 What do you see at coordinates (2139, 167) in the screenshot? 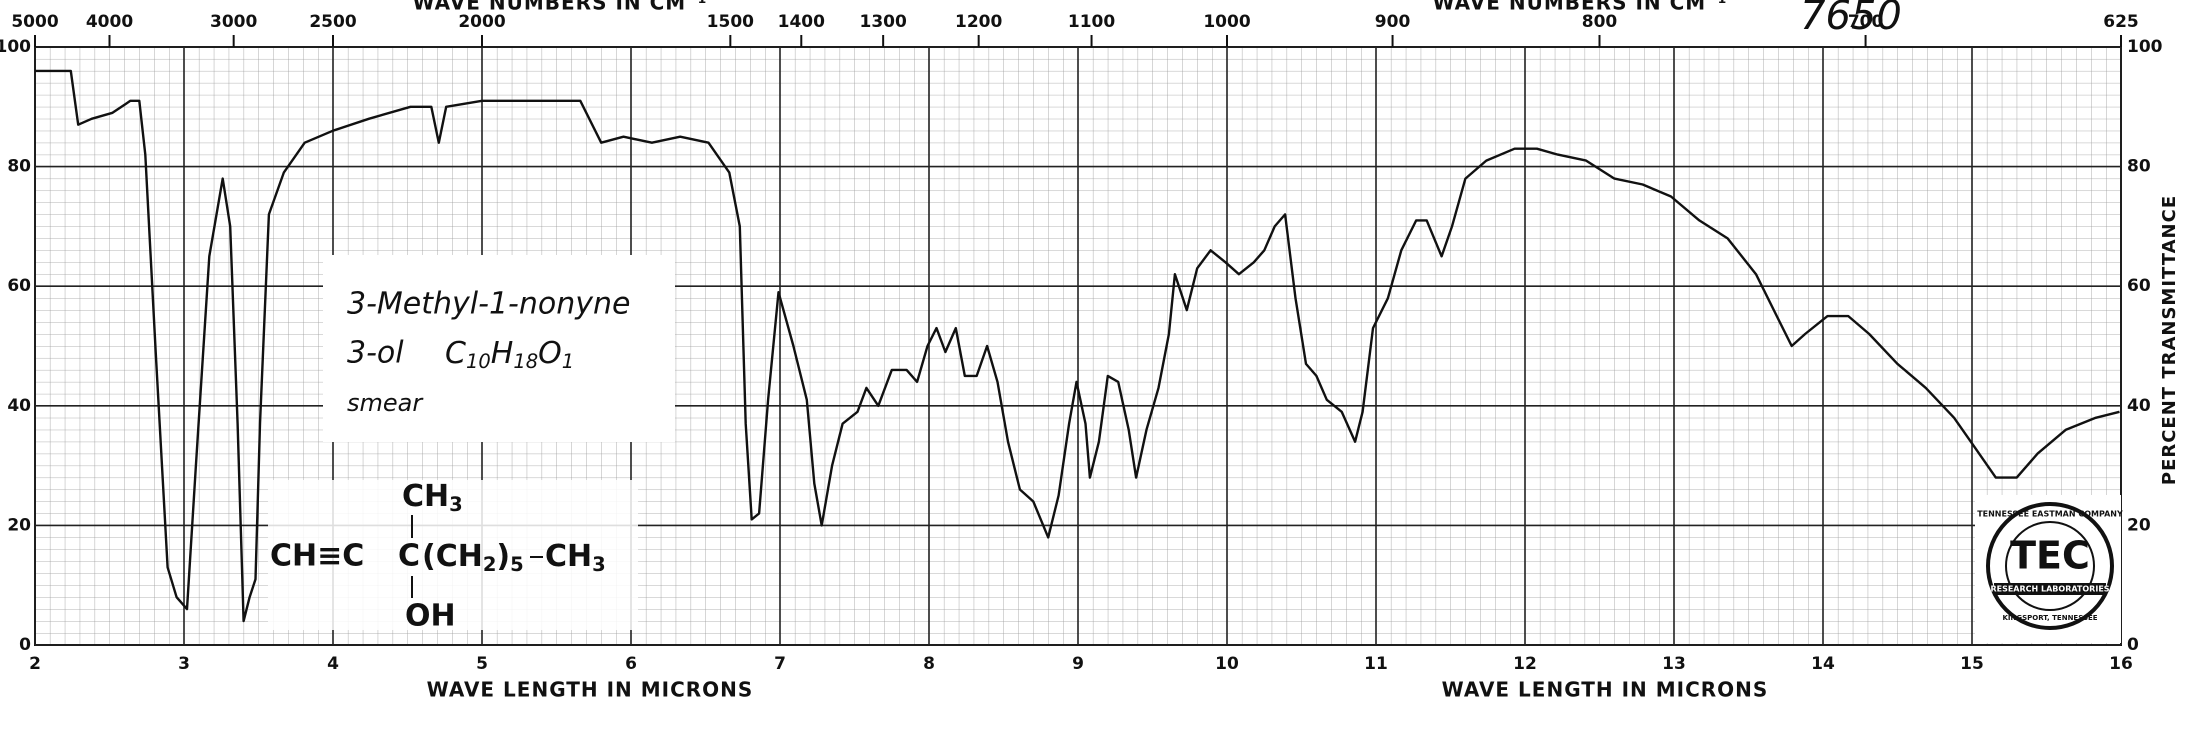
I see `y2-tick-label: 80` at bounding box center [2139, 167].